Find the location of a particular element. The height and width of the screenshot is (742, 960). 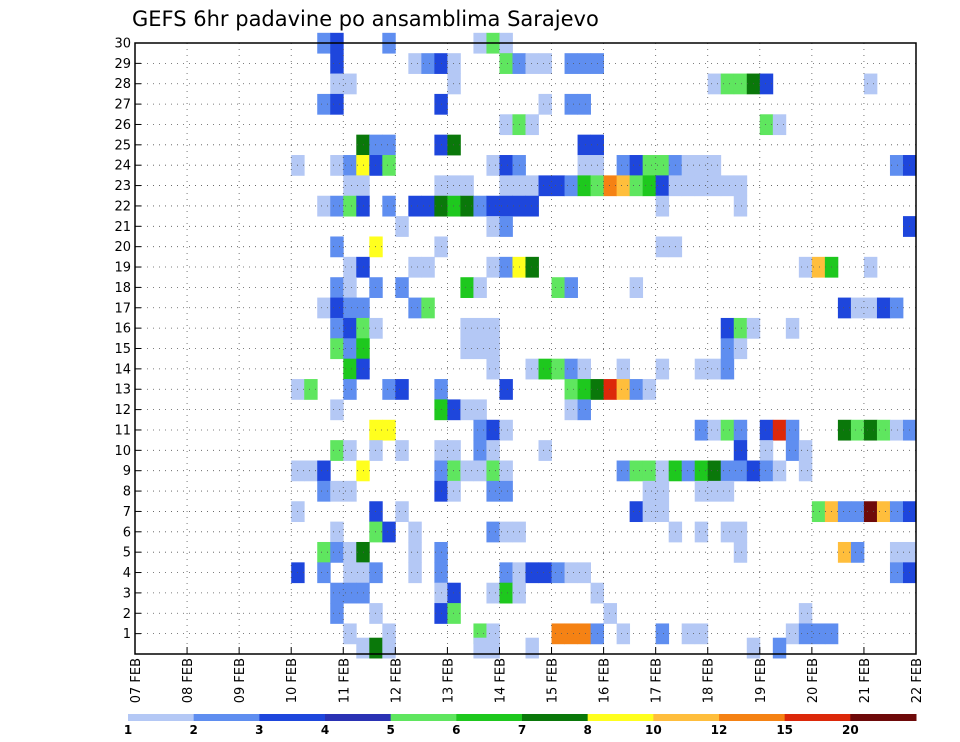

y-tick-label: 28 is located at coordinates (122, 84).